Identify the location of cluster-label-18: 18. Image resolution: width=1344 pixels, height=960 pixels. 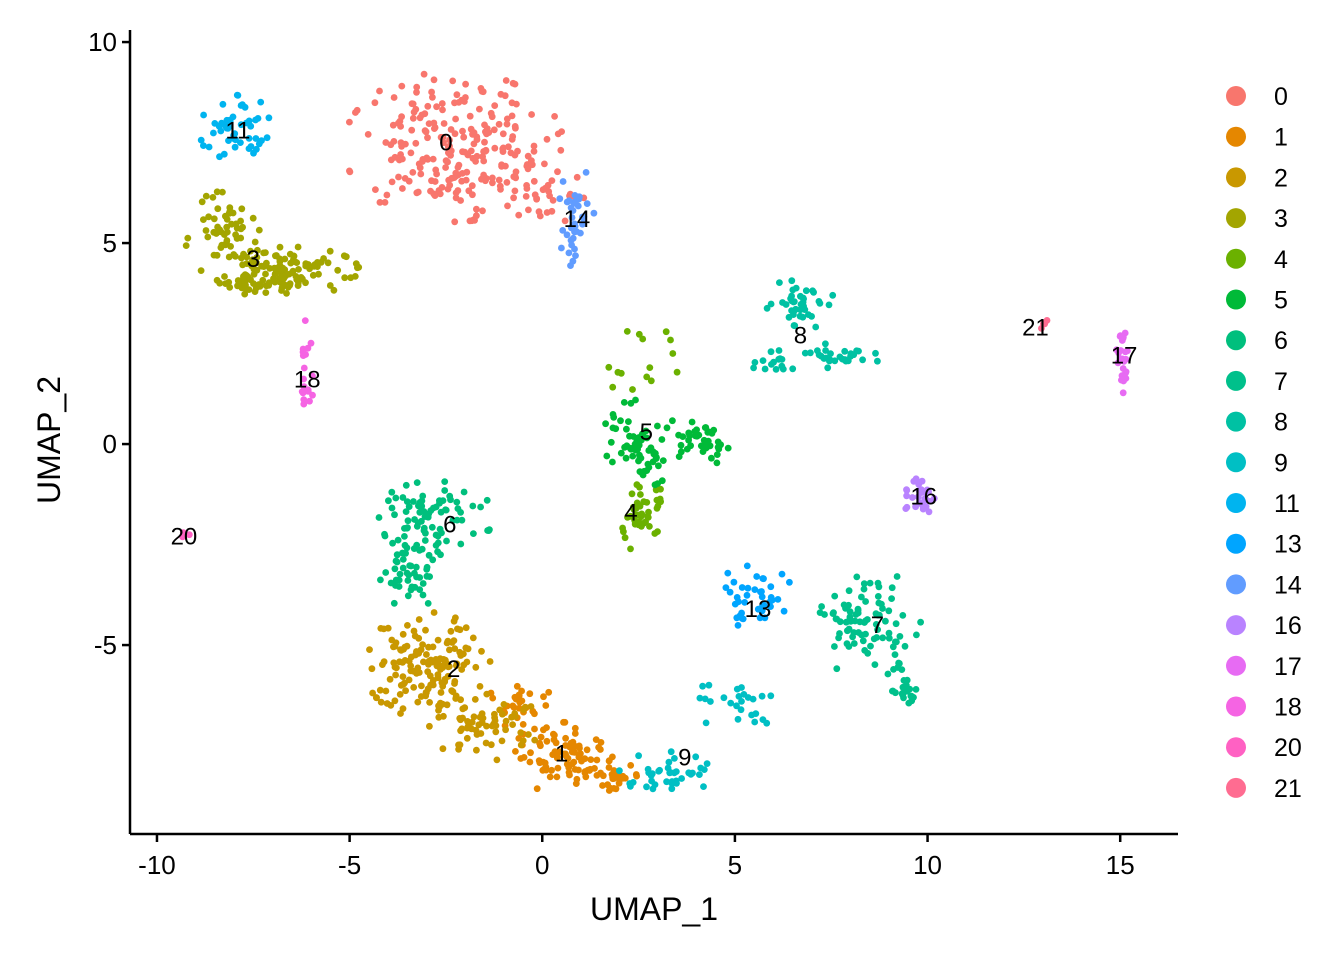
(307, 380).